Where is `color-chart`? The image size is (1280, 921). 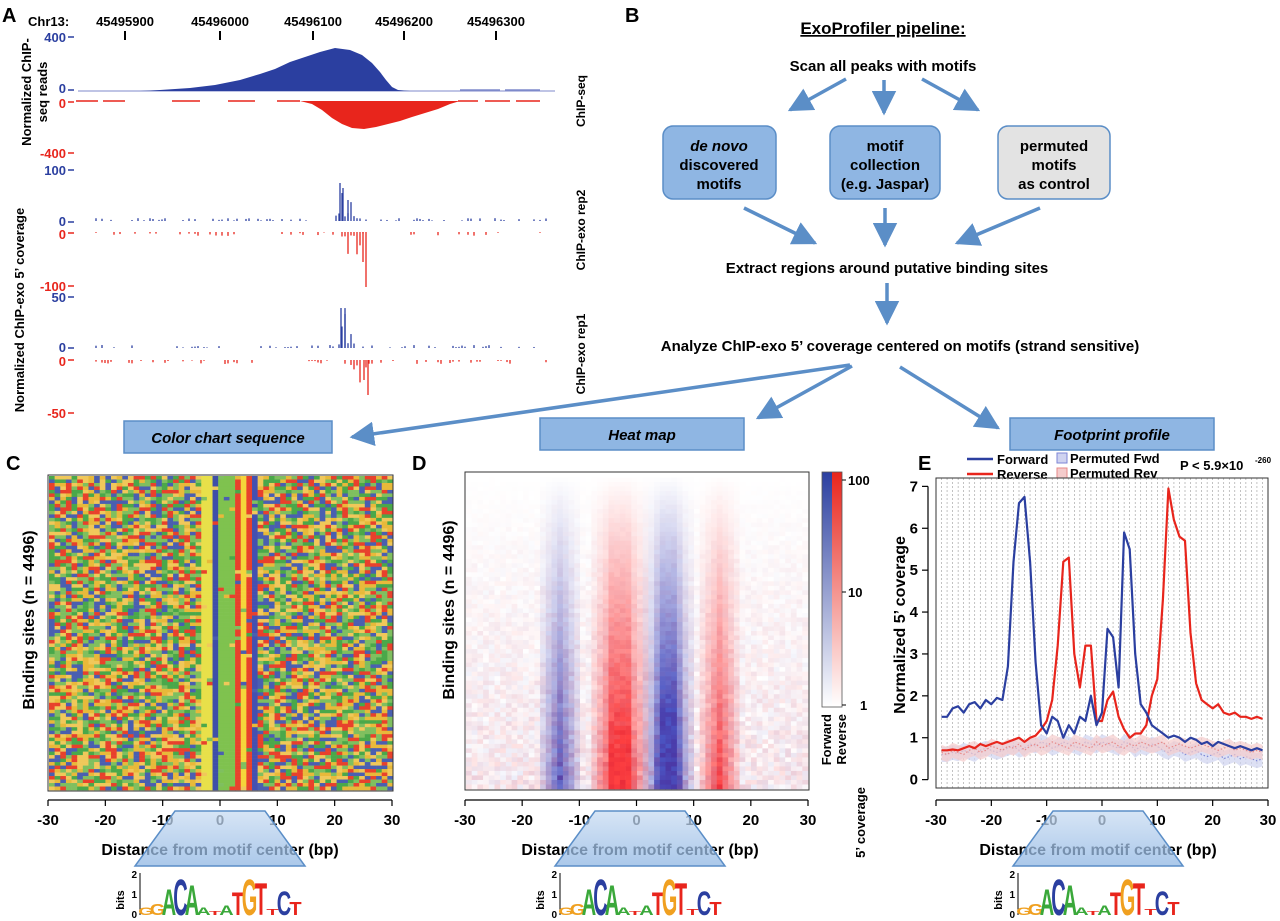
color-chart is located at coordinates (221, 633).